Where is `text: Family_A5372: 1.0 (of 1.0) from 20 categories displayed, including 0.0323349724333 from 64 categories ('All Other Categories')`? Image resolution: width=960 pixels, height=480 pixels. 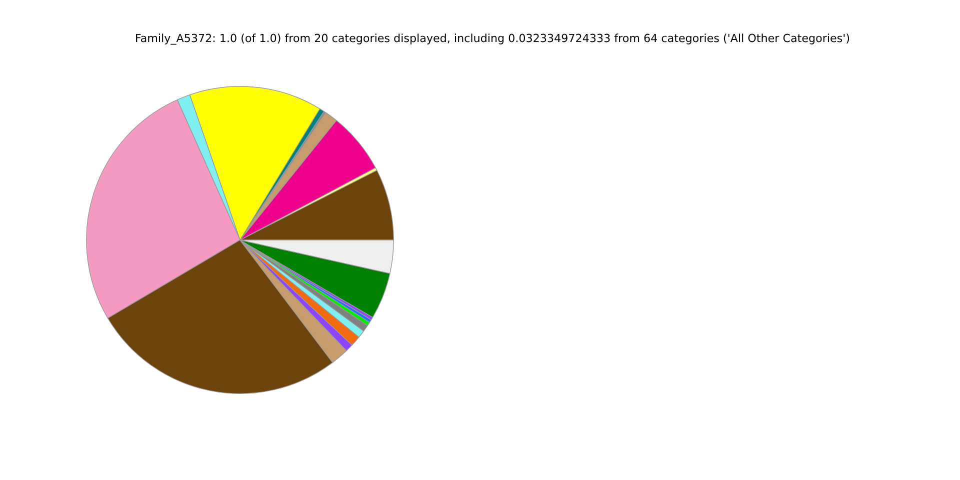
text: Family_A5372: 1.0 (of 1.0) from 20 categories displayed, including 0.0323349724333 from 64 categories ('All Other Categories') is located at coordinates (493, 39).